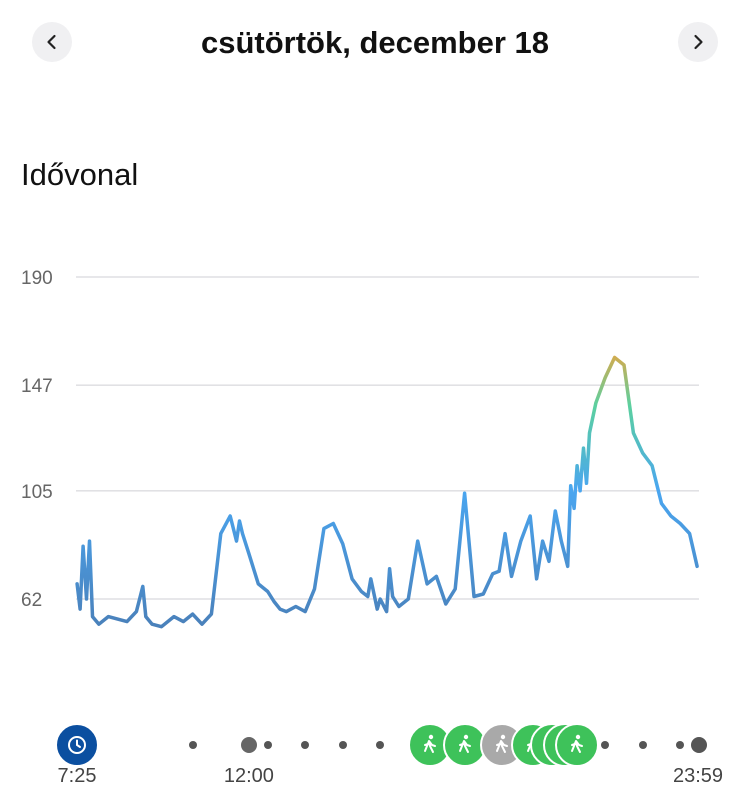  What do you see at coordinates (699, 745) in the screenshot?
I see `timeline-end-marker` at bounding box center [699, 745].